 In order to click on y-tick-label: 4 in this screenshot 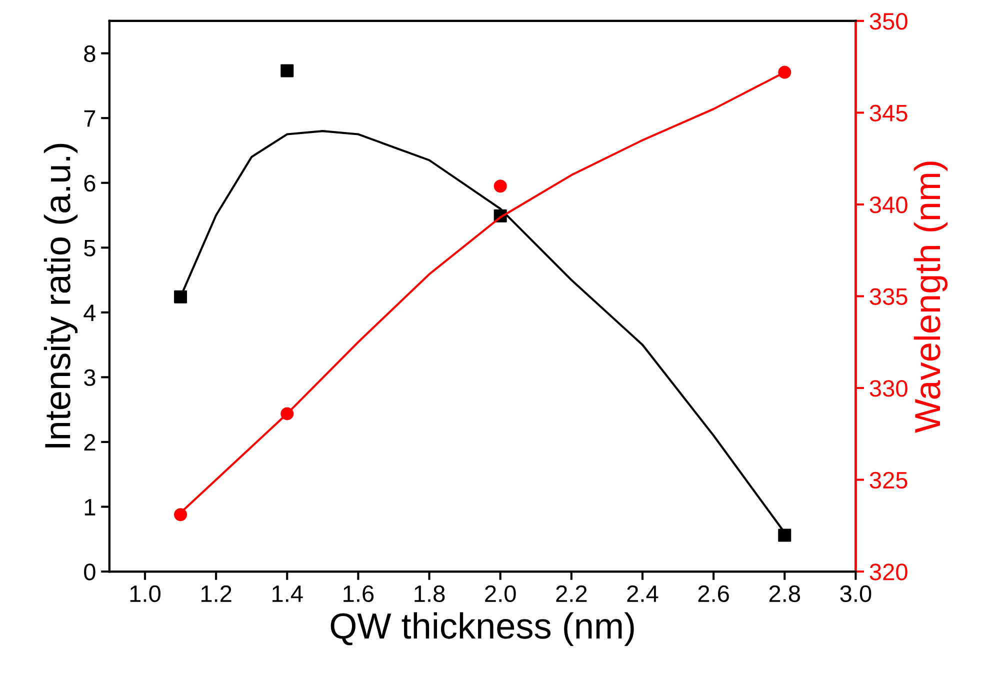, I will do `click(90, 312)`.